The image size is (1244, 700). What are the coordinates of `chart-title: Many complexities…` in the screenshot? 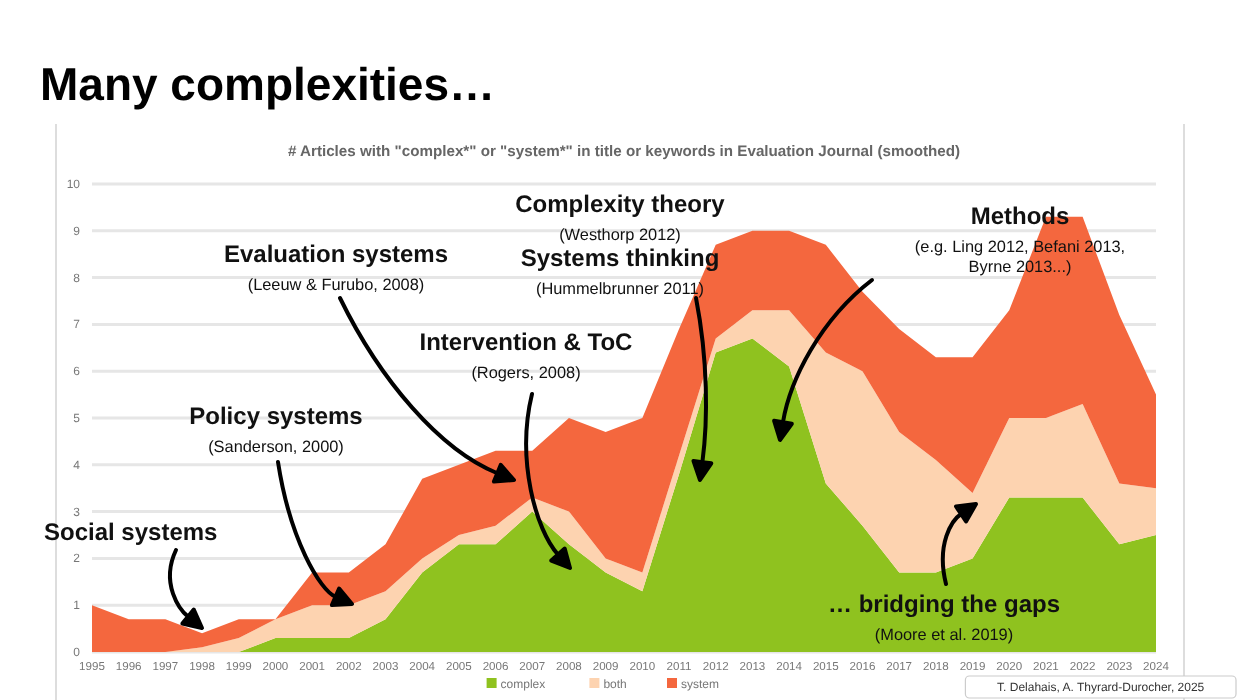 It's located at (268, 84).